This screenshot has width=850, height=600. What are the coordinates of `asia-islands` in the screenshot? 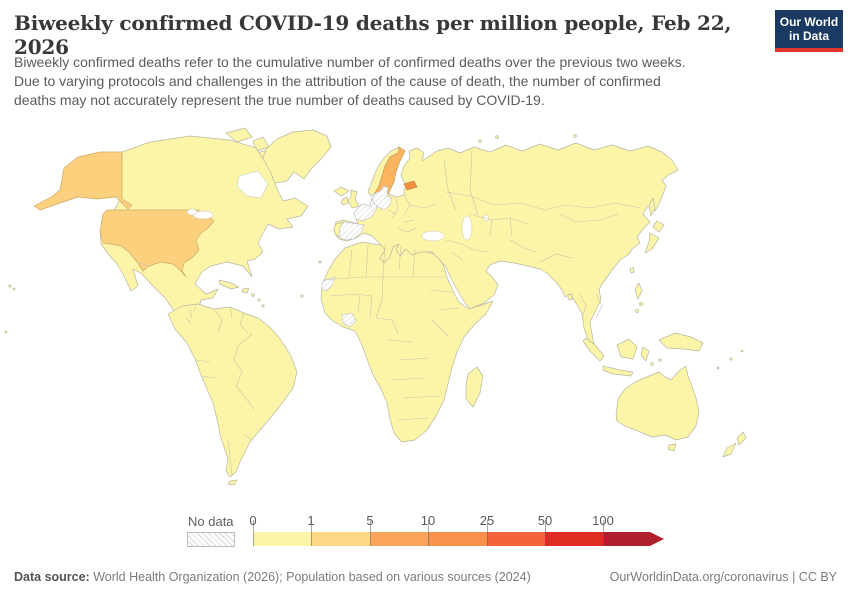 It's located at (635, 287).